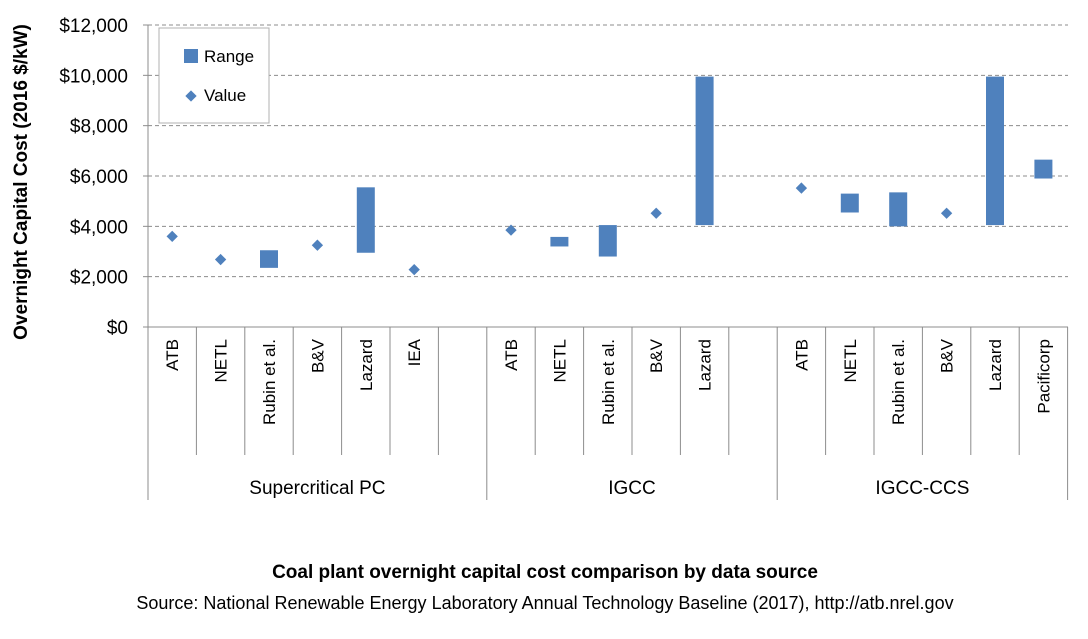 This screenshot has height=639, width=1088. I want to click on y-tick-label: $6,000, so click(99, 177).